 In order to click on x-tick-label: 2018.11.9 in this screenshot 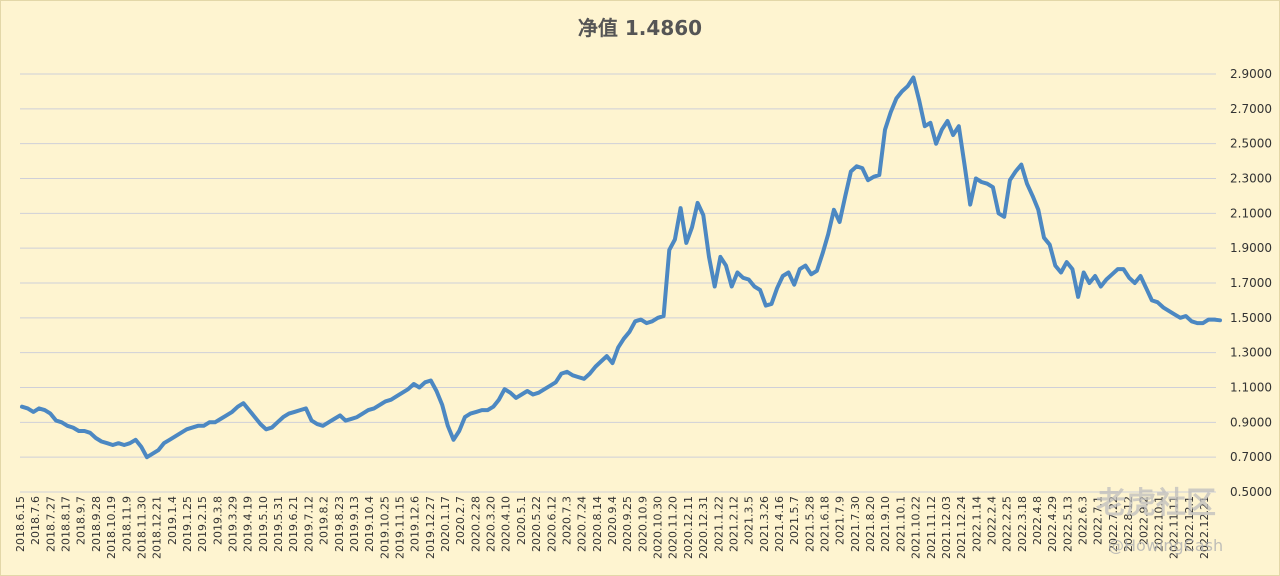, I will do `click(126, 524)`.